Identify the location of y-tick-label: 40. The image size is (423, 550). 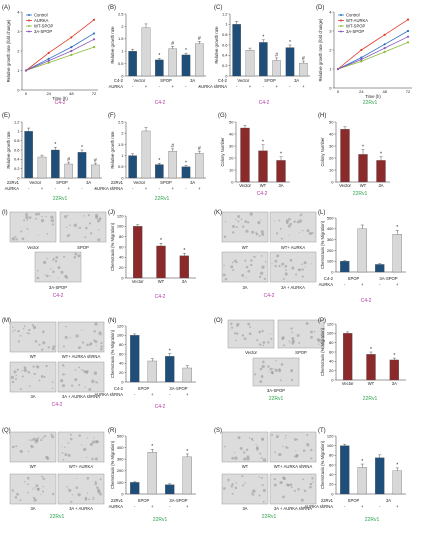
(231, 133).